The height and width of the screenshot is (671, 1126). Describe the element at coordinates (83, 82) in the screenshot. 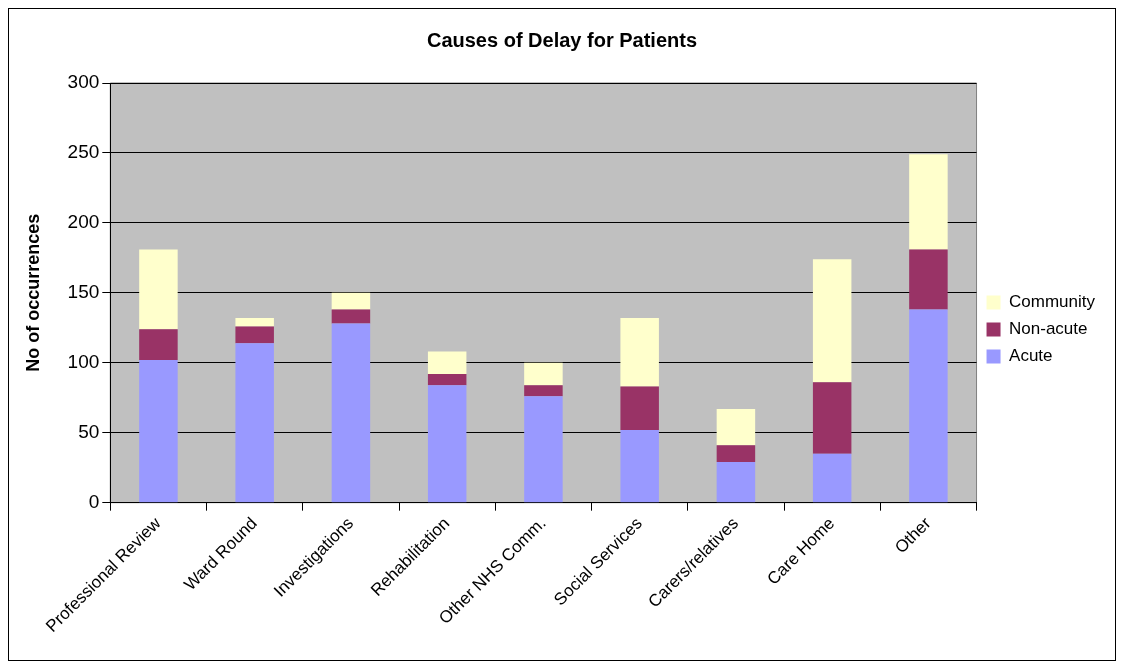

I see `y-tick-label: 300` at that location.